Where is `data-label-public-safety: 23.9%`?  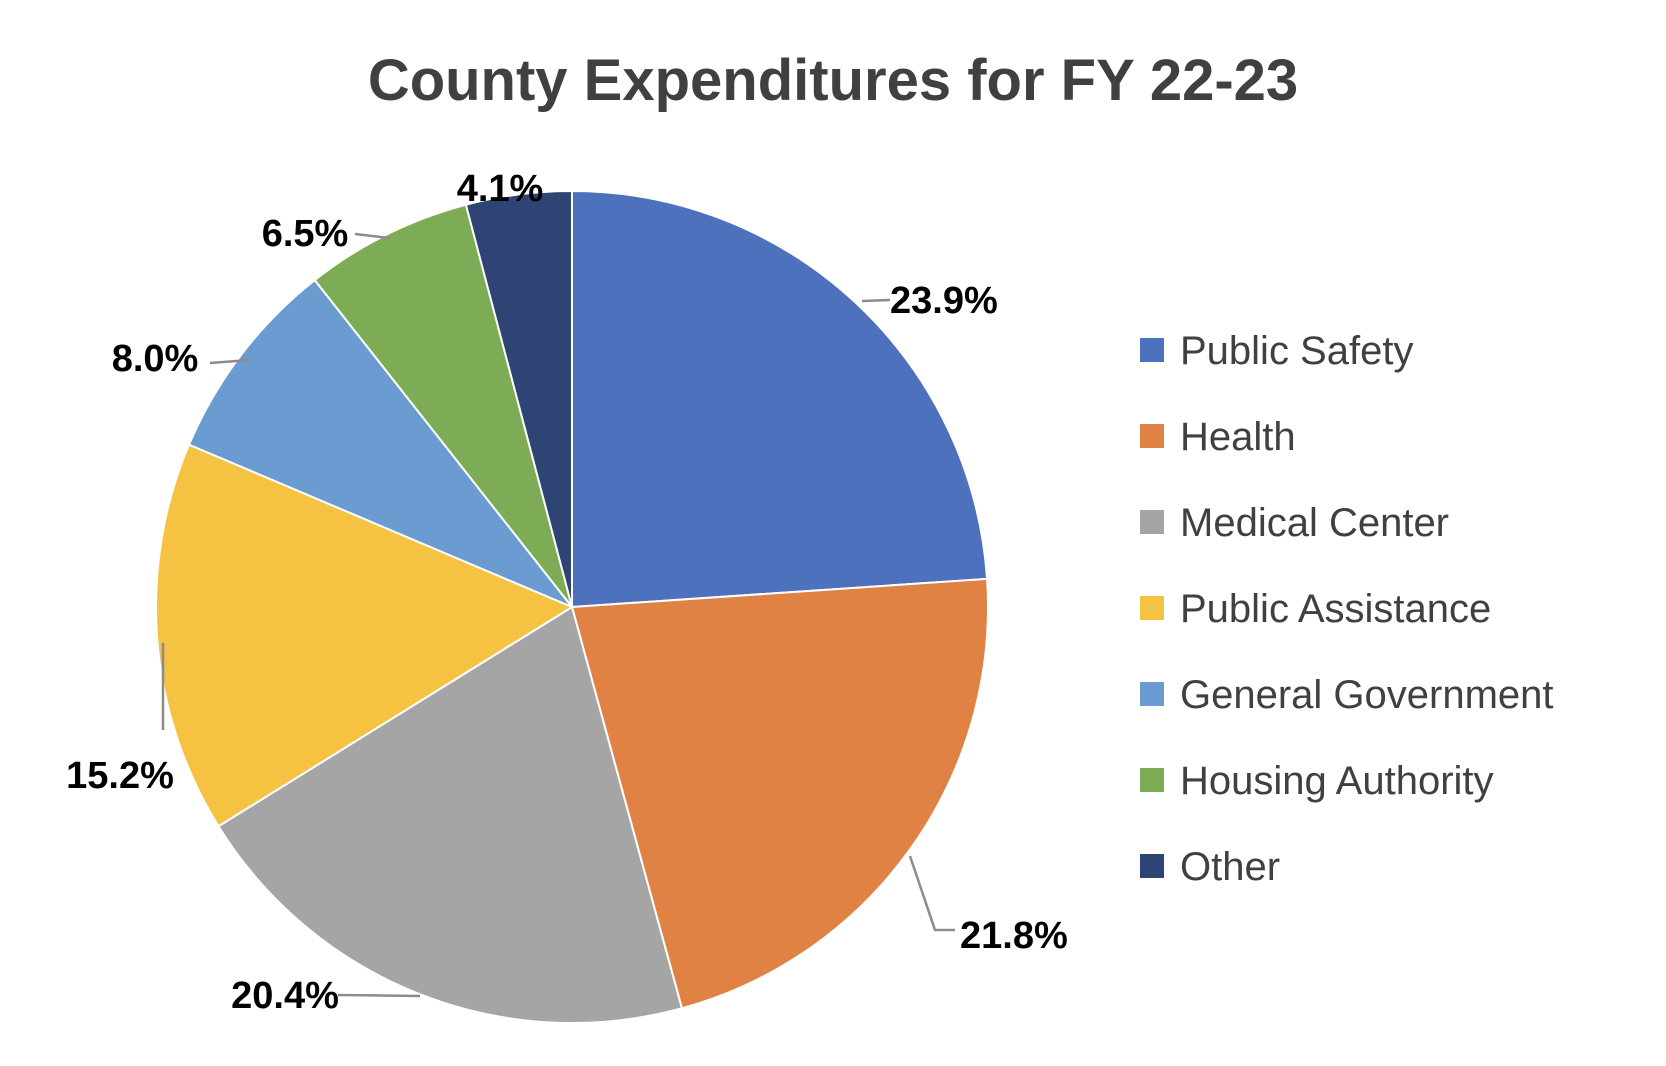 data-label-public-safety: 23.9% is located at coordinates (944, 301).